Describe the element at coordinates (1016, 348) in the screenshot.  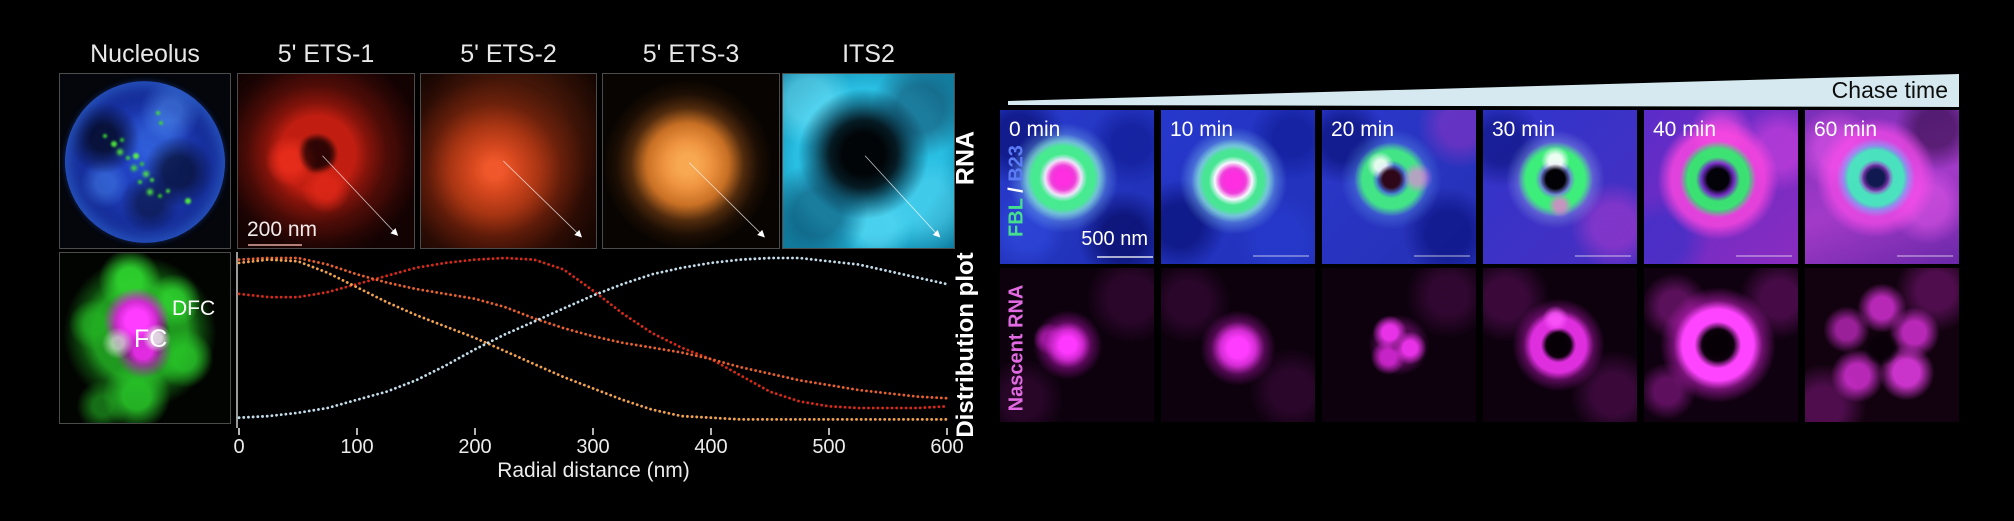
I see `row-label-nascent-rna: Nascent RNA` at that location.